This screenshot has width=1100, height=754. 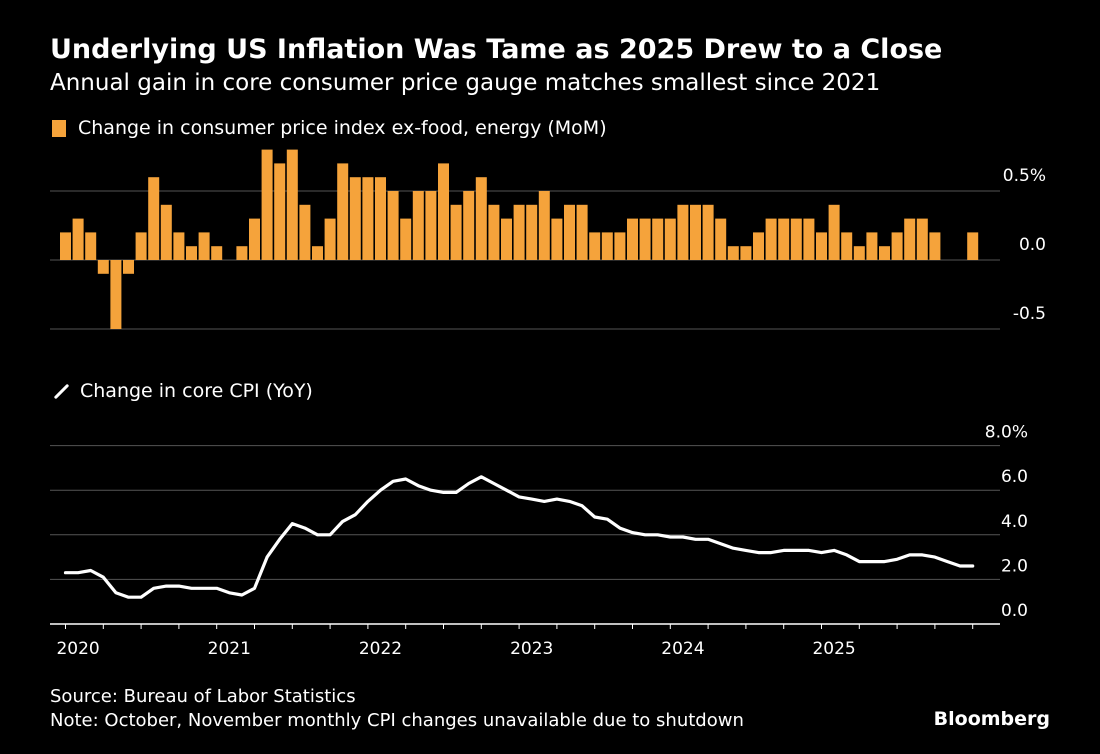 What do you see at coordinates (682, 649) in the screenshot?
I see `x-tick-label: 2024` at bounding box center [682, 649].